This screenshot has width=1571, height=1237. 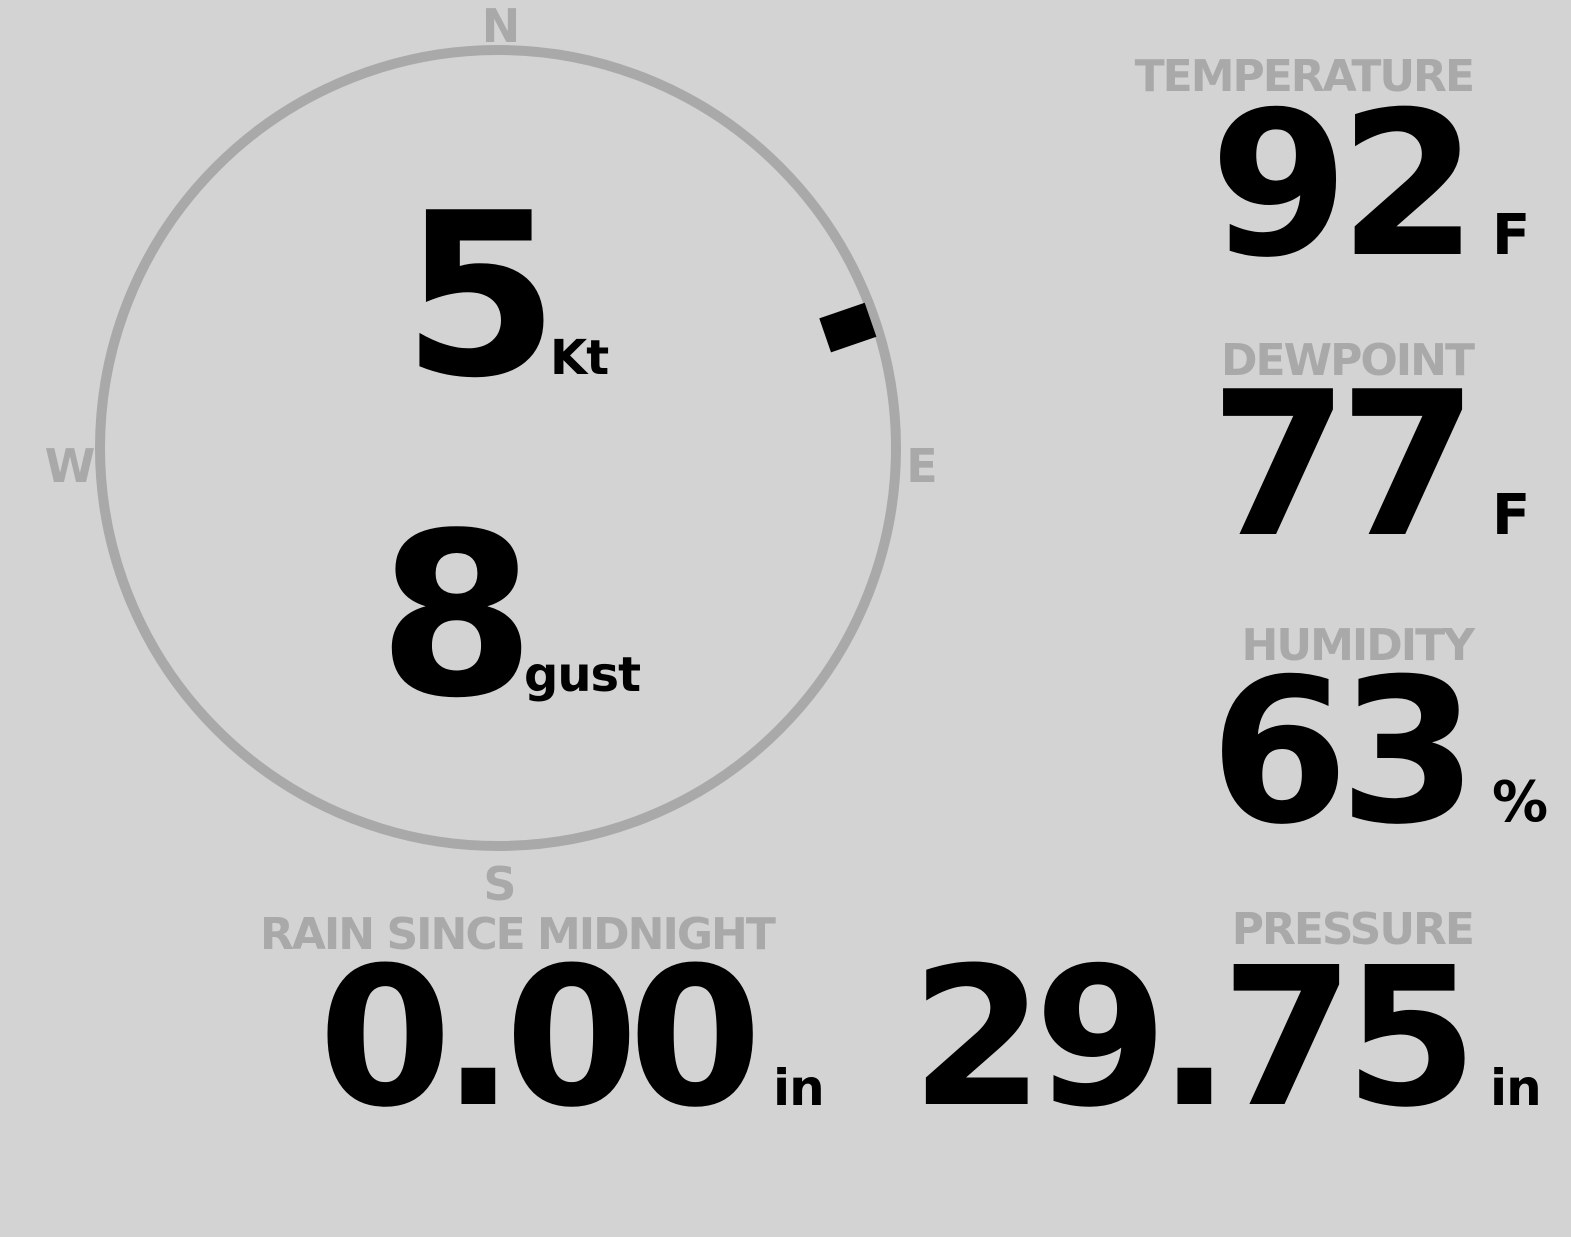 What do you see at coordinates (518, 934) in the screenshot?
I see `rain-label: RAIN SINCE MIDNIGHT` at bounding box center [518, 934].